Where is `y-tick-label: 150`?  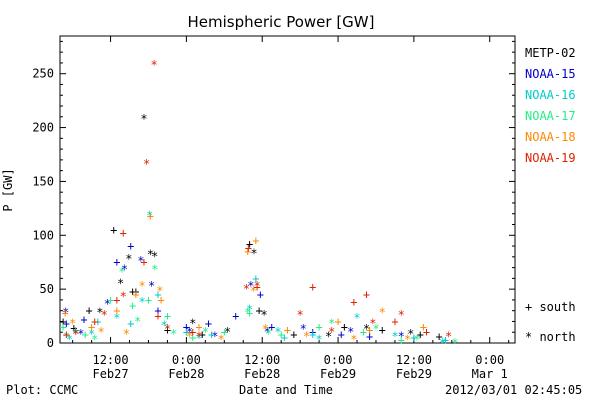 y-tick-label: 150 is located at coordinates (43, 181).